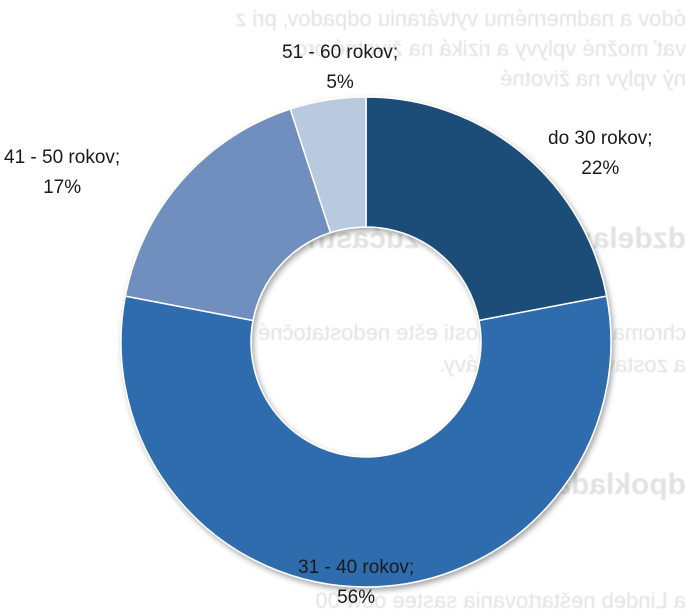 Image resolution: width=686 pixels, height=614 pixels. What do you see at coordinates (356, 597) in the screenshot?
I see `slice-value-label: 56%` at bounding box center [356, 597].